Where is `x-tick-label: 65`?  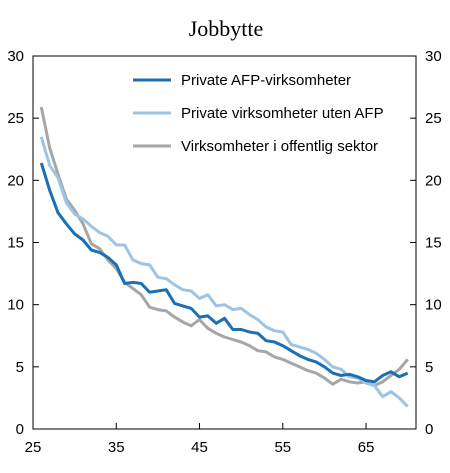 x-tick-label: 65 is located at coordinates (366, 447).